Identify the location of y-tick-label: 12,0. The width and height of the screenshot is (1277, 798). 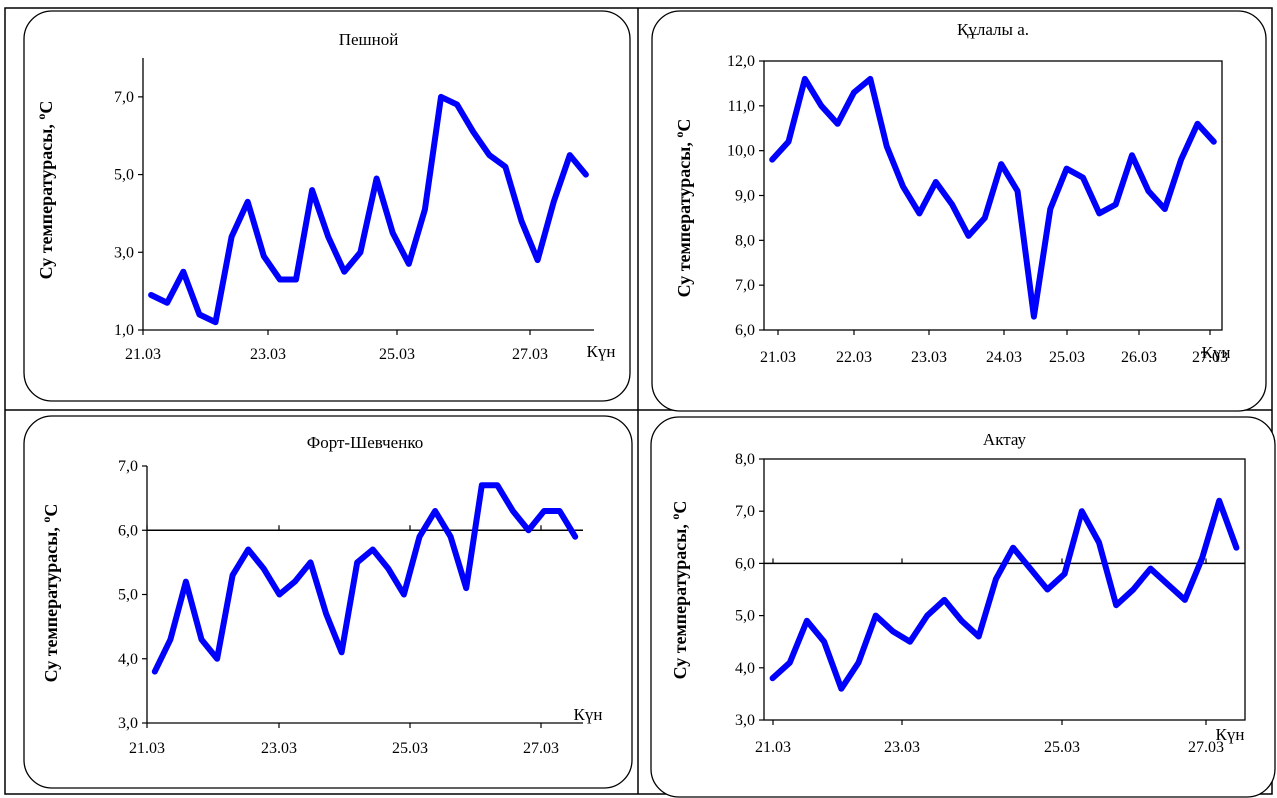
(741, 61).